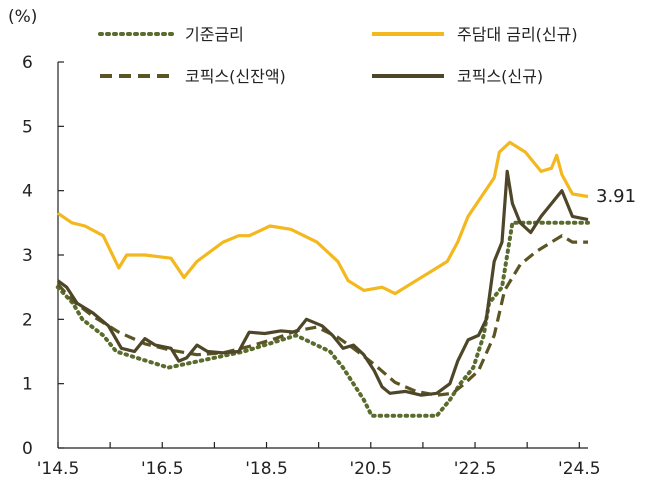 The image size is (649, 496). Describe the element at coordinates (22, 17) in the screenshot. I see `y-unit-label: (%)` at that location.